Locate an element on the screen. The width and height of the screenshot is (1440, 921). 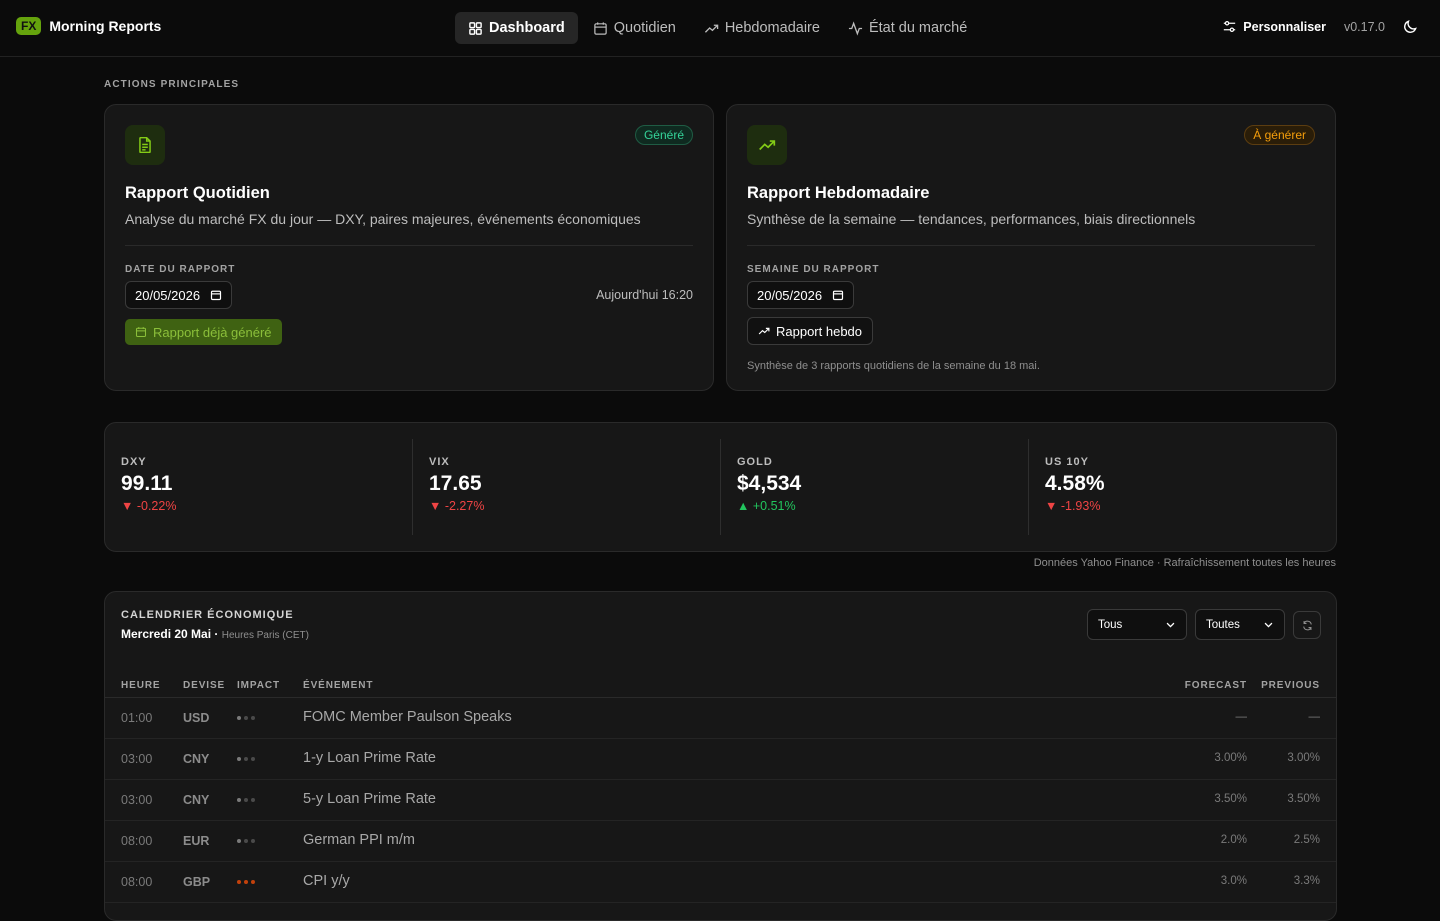
event-time: 03:00 is located at coordinates (137, 800).